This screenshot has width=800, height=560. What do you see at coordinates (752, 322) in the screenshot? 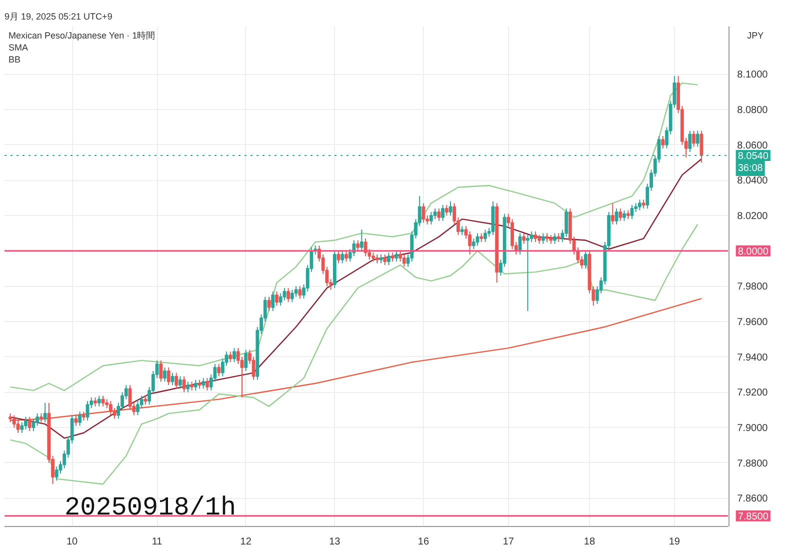
I see `y-tick-label: 7.9600` at bounding box center [752, 322].